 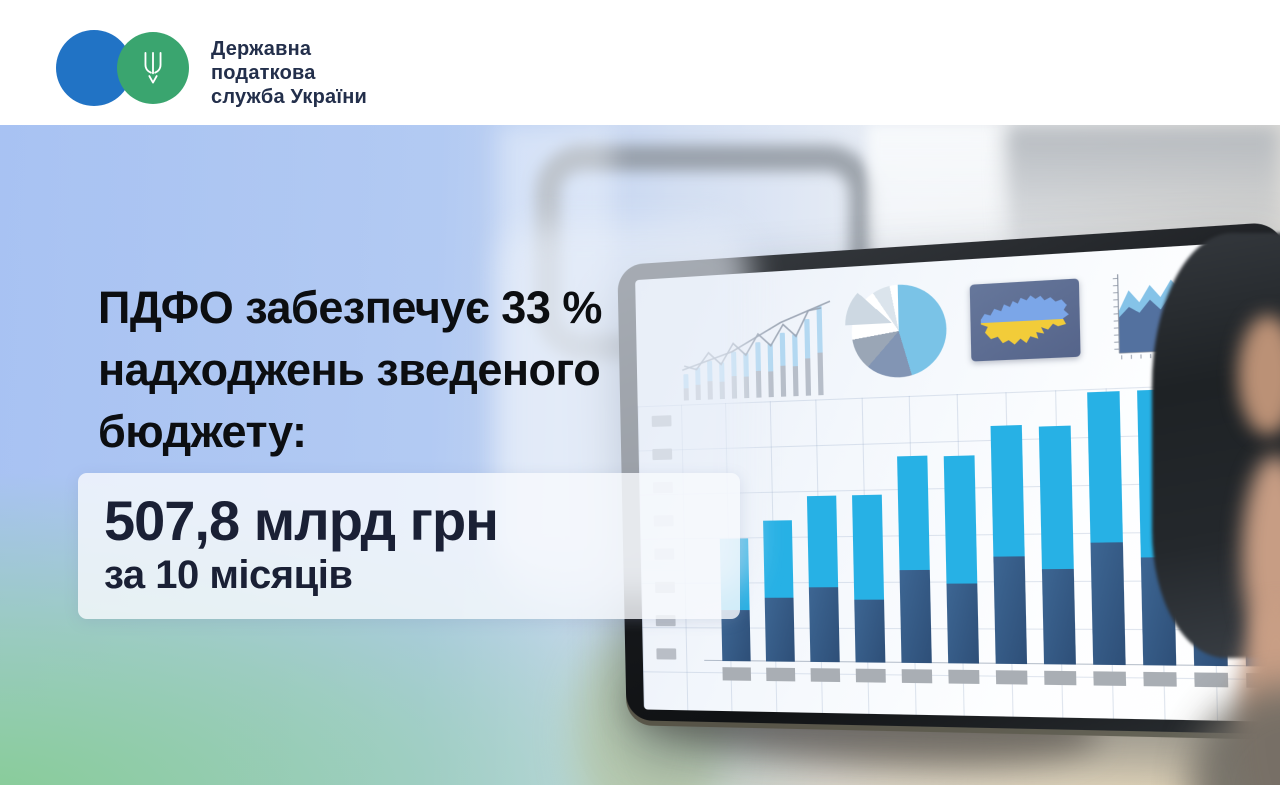 I want to click on headline-line: надходжень зведеного, so click(x=349, y=369).